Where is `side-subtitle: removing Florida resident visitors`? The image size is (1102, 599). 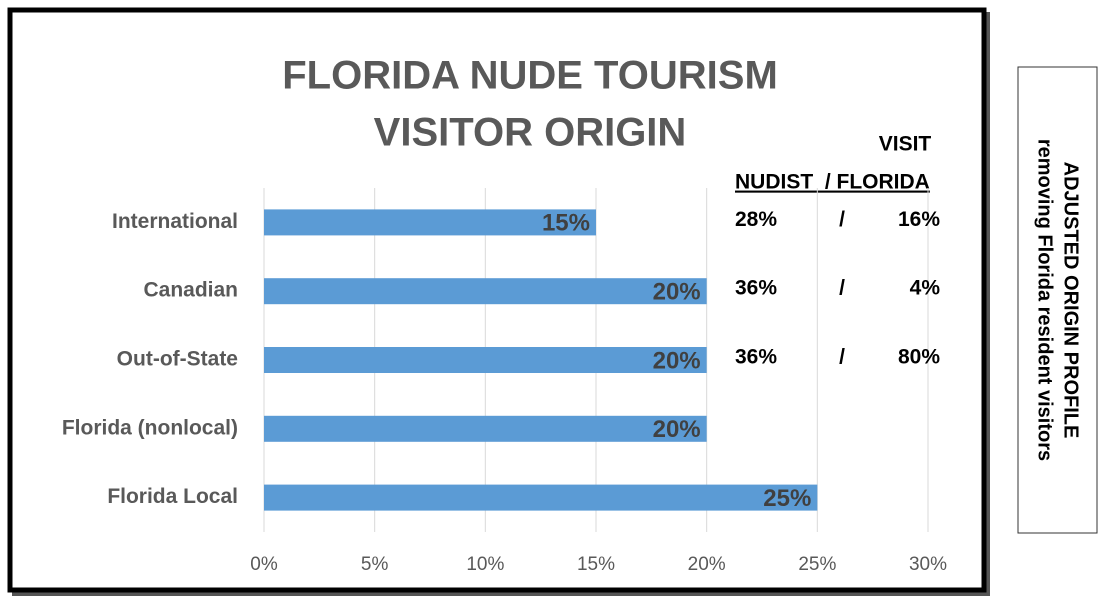
side-subtitle: removing Florida resident visitors is located at coordinates (1045, 300).